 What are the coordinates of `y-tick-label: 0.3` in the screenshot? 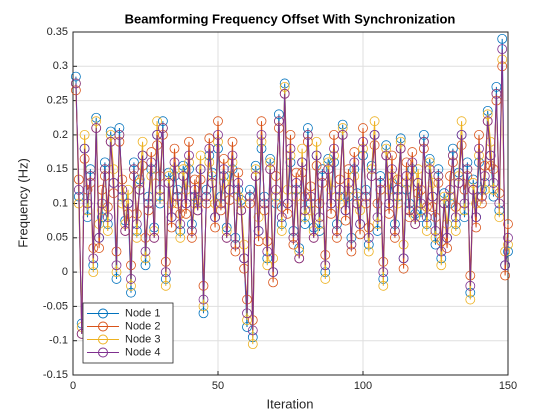 It's located at (60, 66).